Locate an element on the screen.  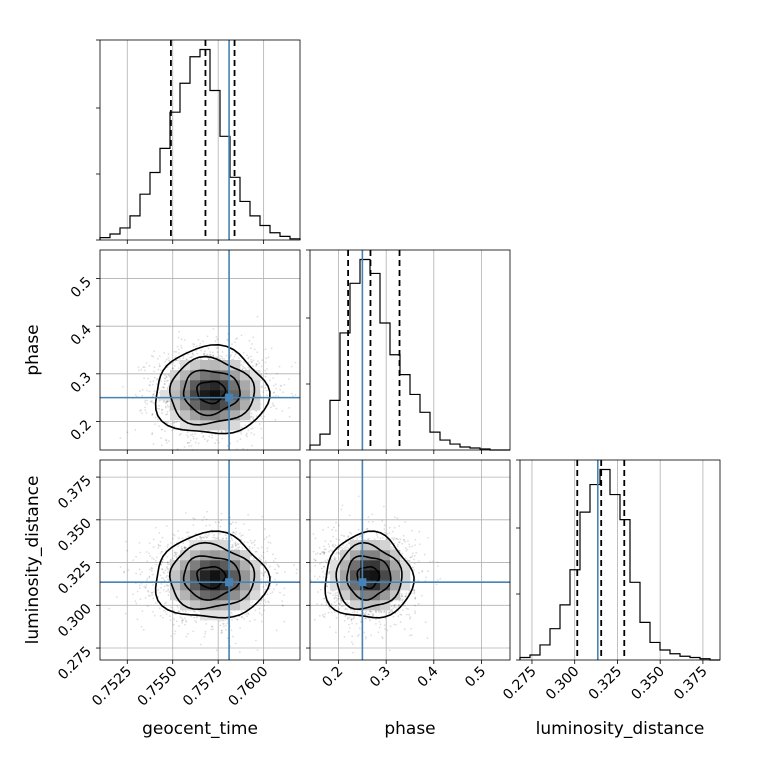
hist-luminosity-distance-steps is located at coordinates (619, 564).